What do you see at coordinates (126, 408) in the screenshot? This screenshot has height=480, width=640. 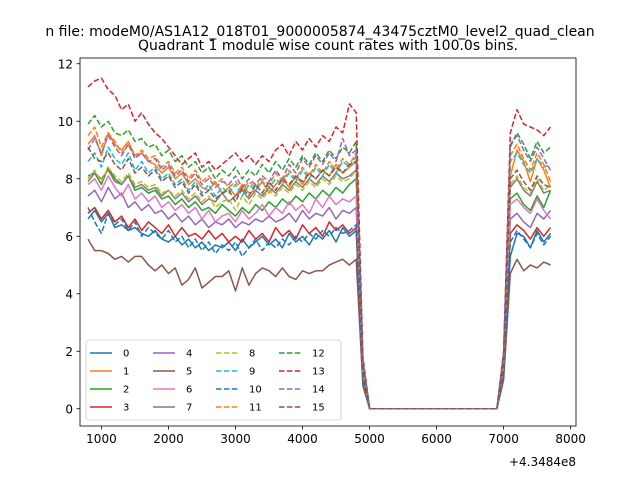 I see `legend-label-3: 3` at bounding box center [126, 408].